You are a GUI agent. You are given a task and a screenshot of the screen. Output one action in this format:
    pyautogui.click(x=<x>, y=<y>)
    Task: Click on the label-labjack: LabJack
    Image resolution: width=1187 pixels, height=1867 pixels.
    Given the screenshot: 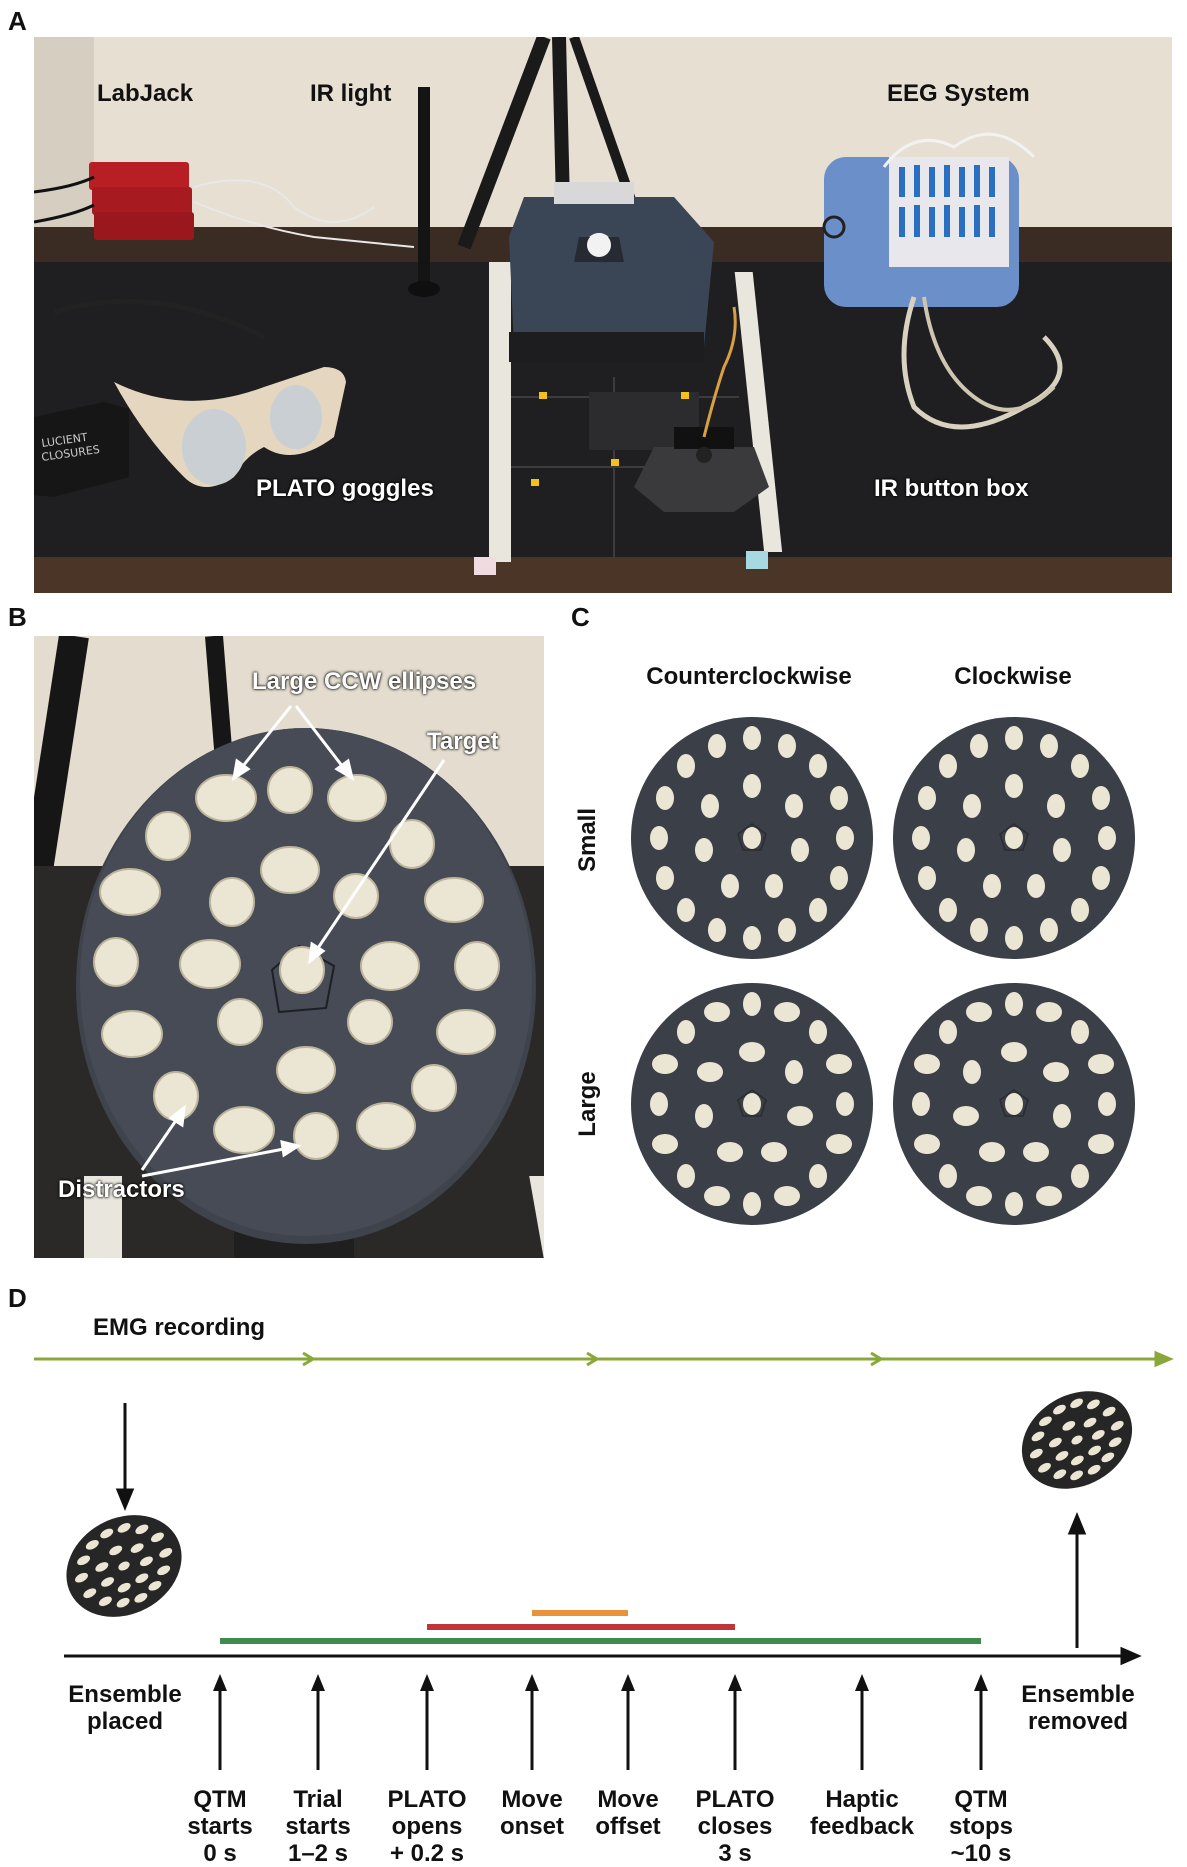 What is the action you would take?
    pyautogui.click(x=145, y=93)
    